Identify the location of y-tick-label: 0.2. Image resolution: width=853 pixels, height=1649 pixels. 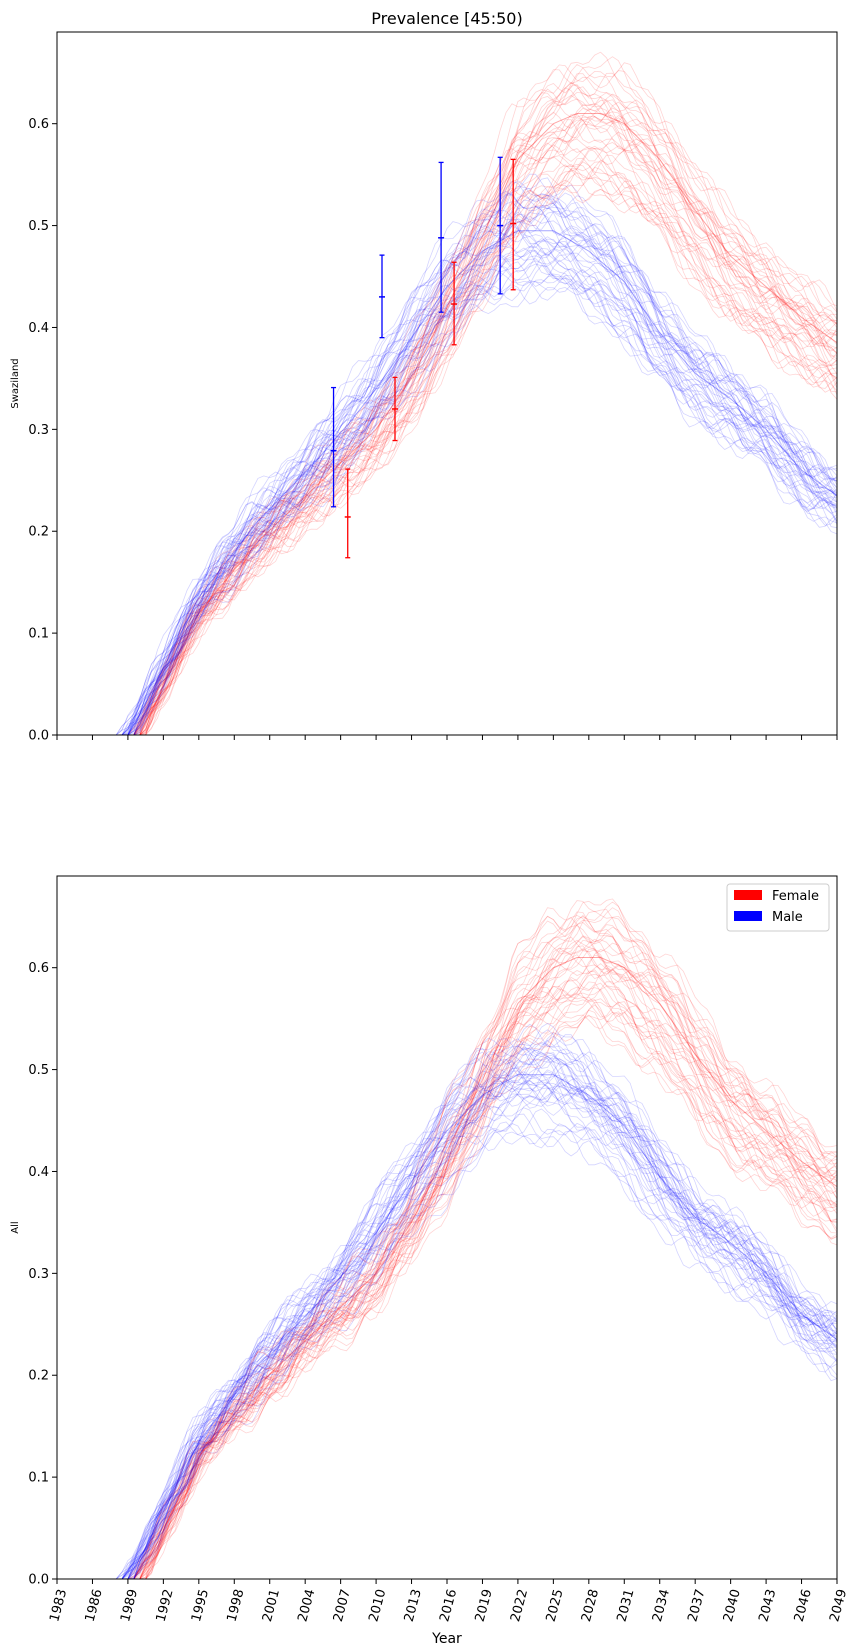
(38, 1376).